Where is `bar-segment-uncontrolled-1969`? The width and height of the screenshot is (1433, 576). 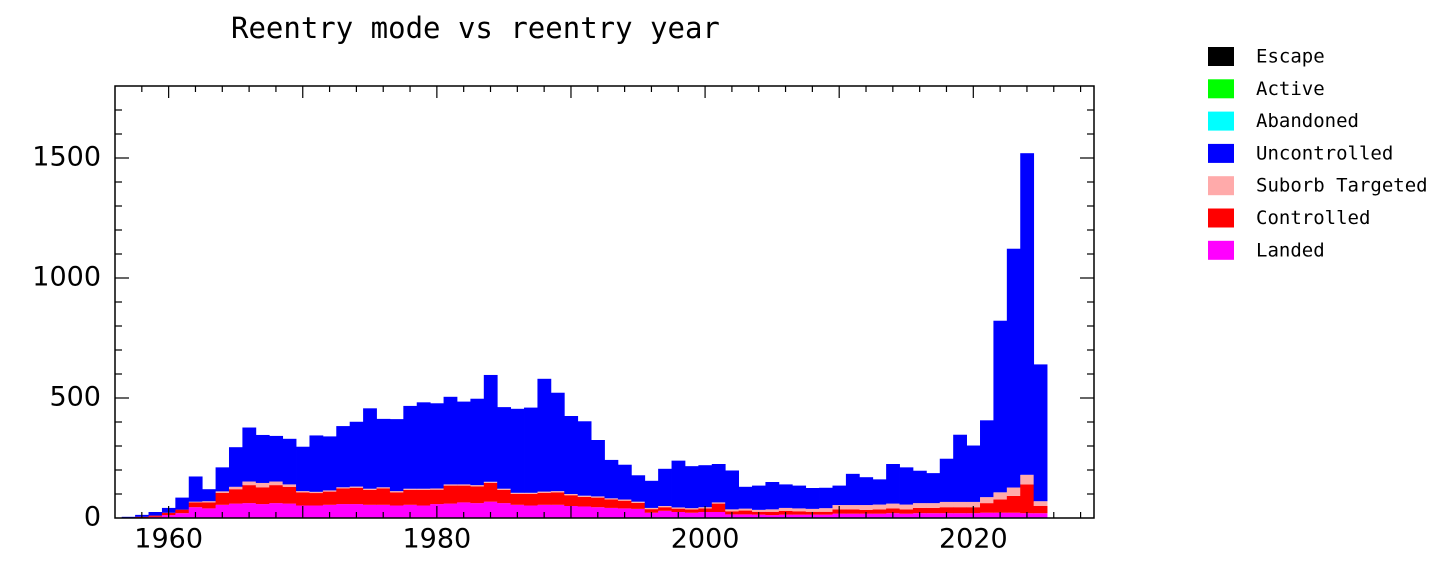 bar-segment-uncontrolled-1969 is located at coordinates (289, 461).